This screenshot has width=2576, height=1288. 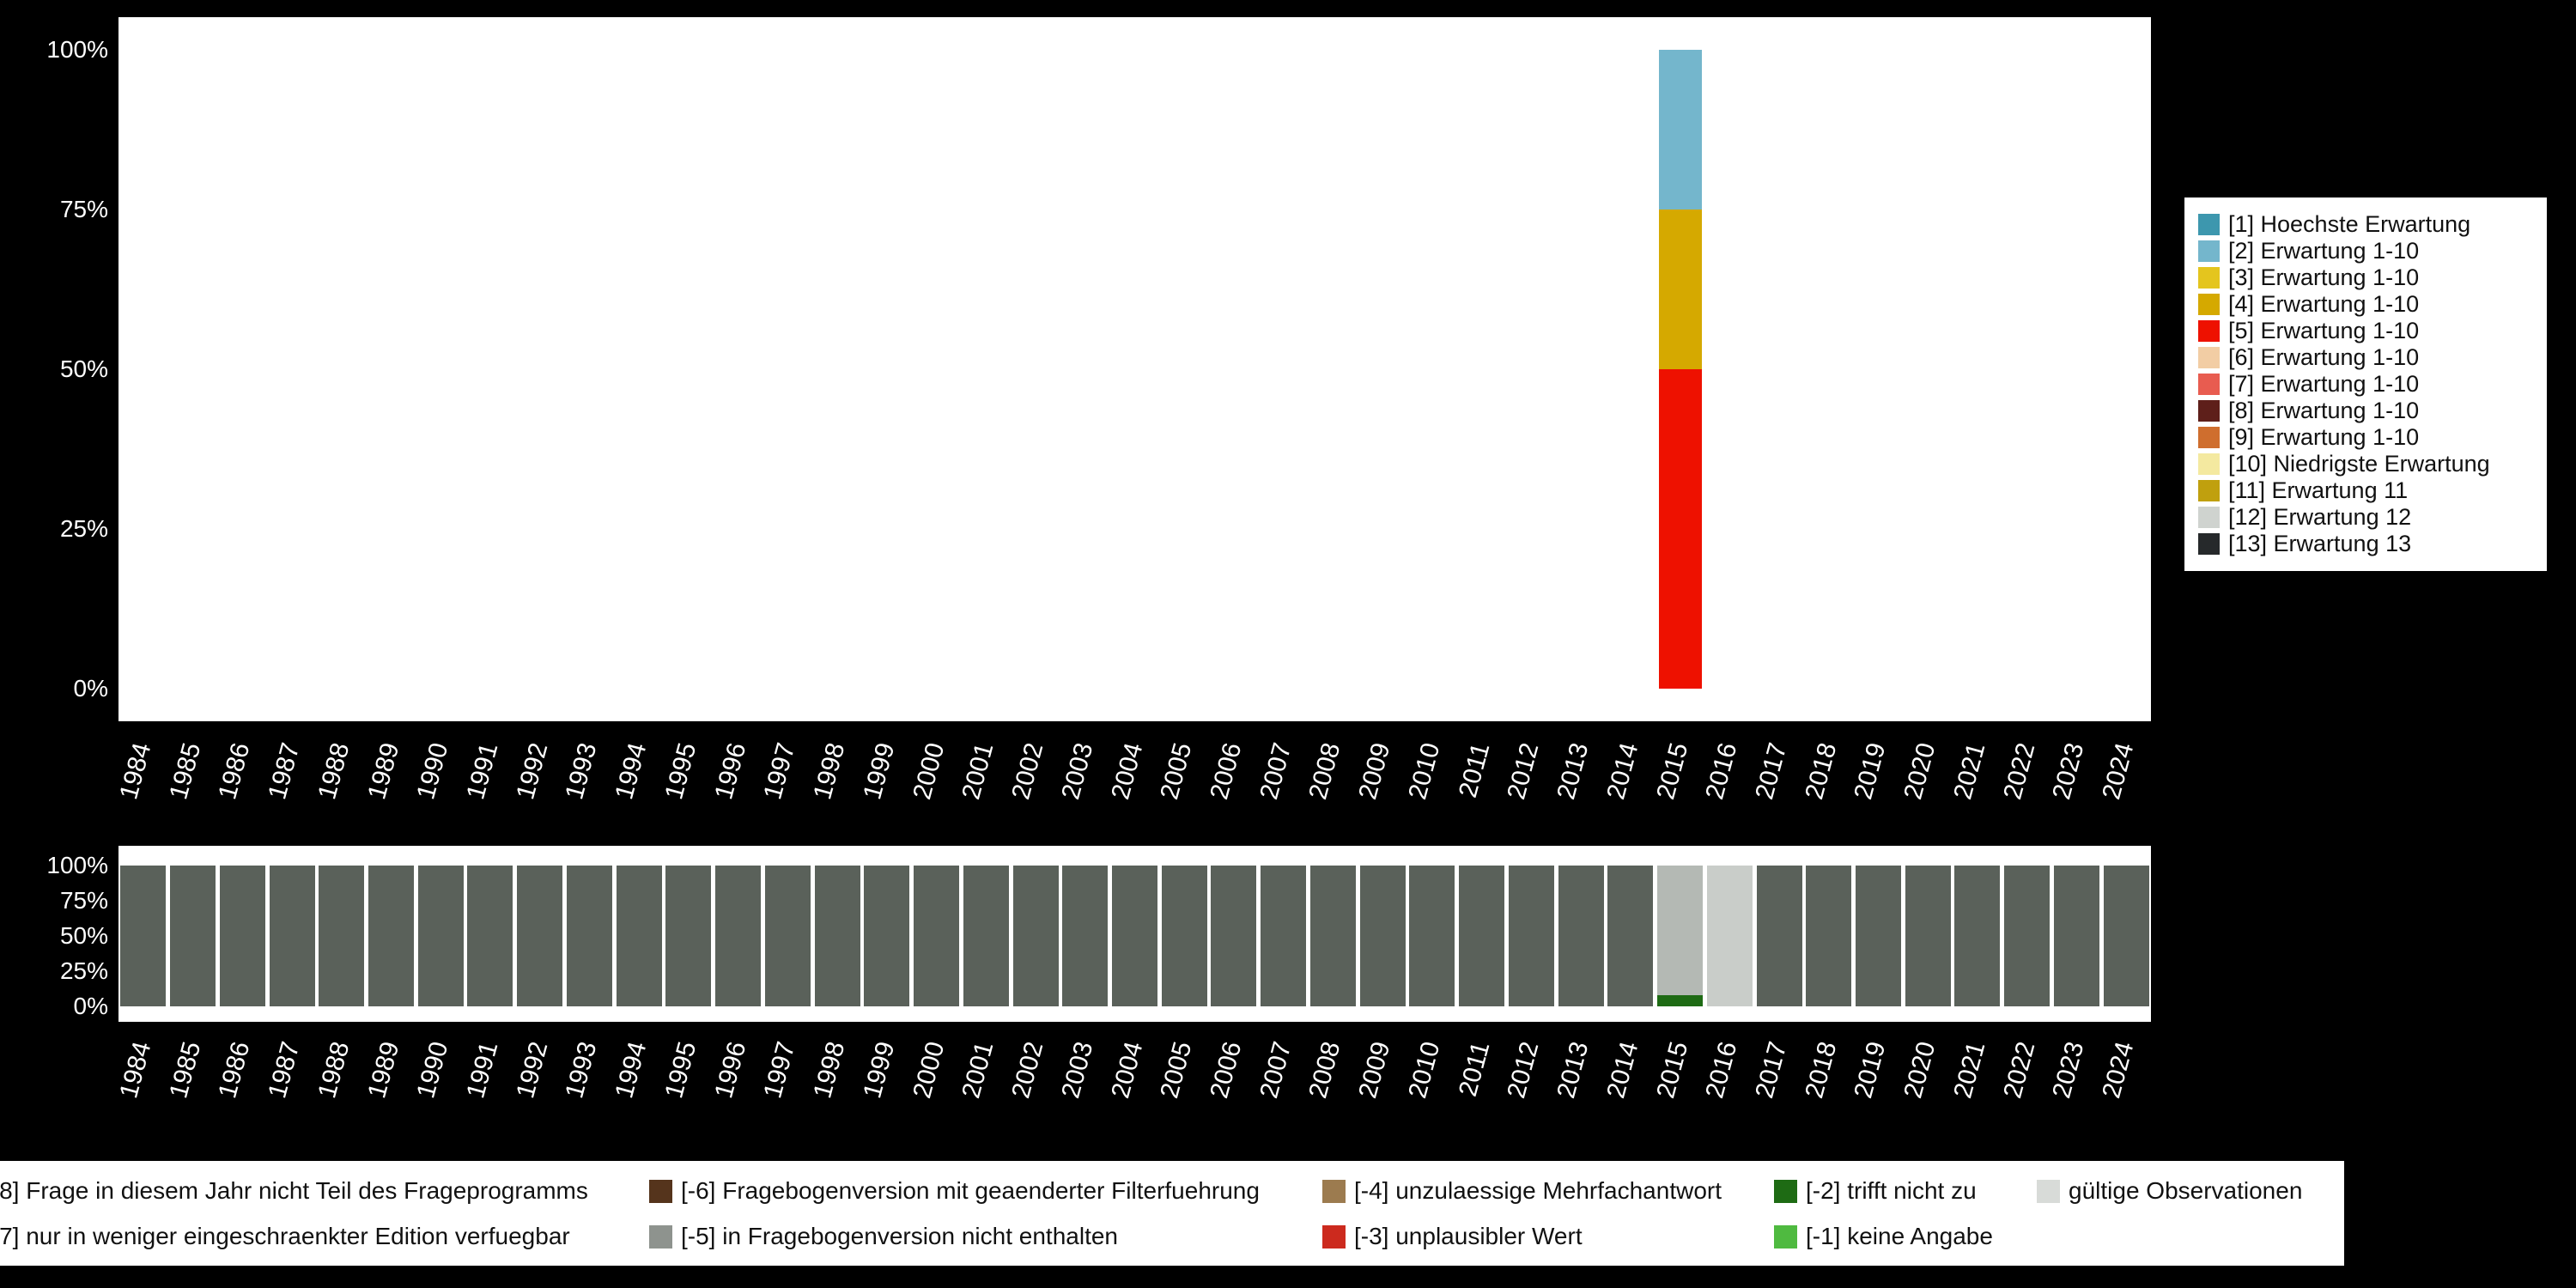 What do you see at coordinates (432, 1070) in the screenshot?
I see `bottom-chart-x-tick-label: 1990` at bounding box center [432, 1070].